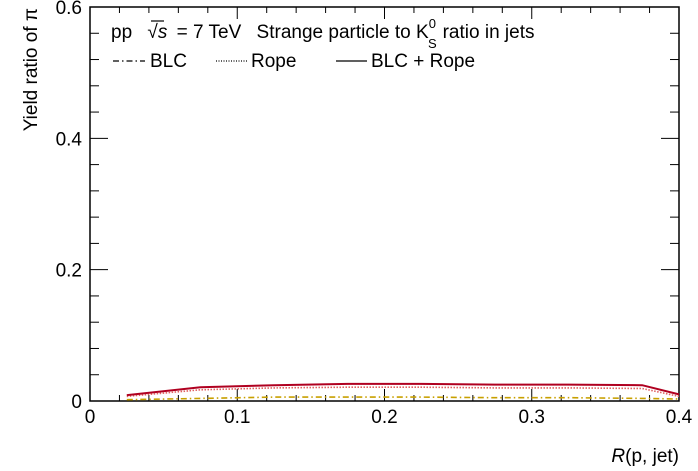 The height and width of the screenshot is (471, 698). I want to click on legend-label-blc-rope: BLC + Rope, so click(423, 61).